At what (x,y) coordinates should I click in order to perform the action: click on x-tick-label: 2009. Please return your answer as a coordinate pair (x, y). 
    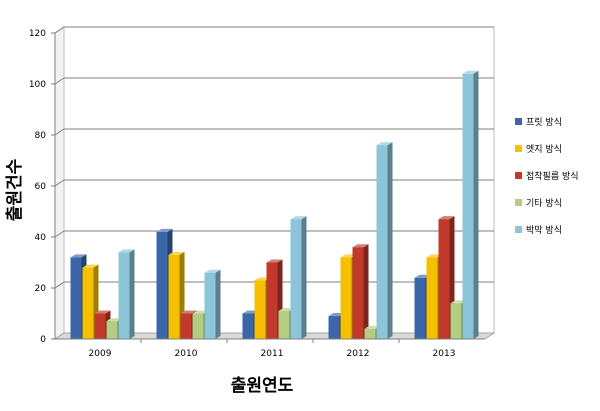
    Looking at the image, I should click on (100, 354).